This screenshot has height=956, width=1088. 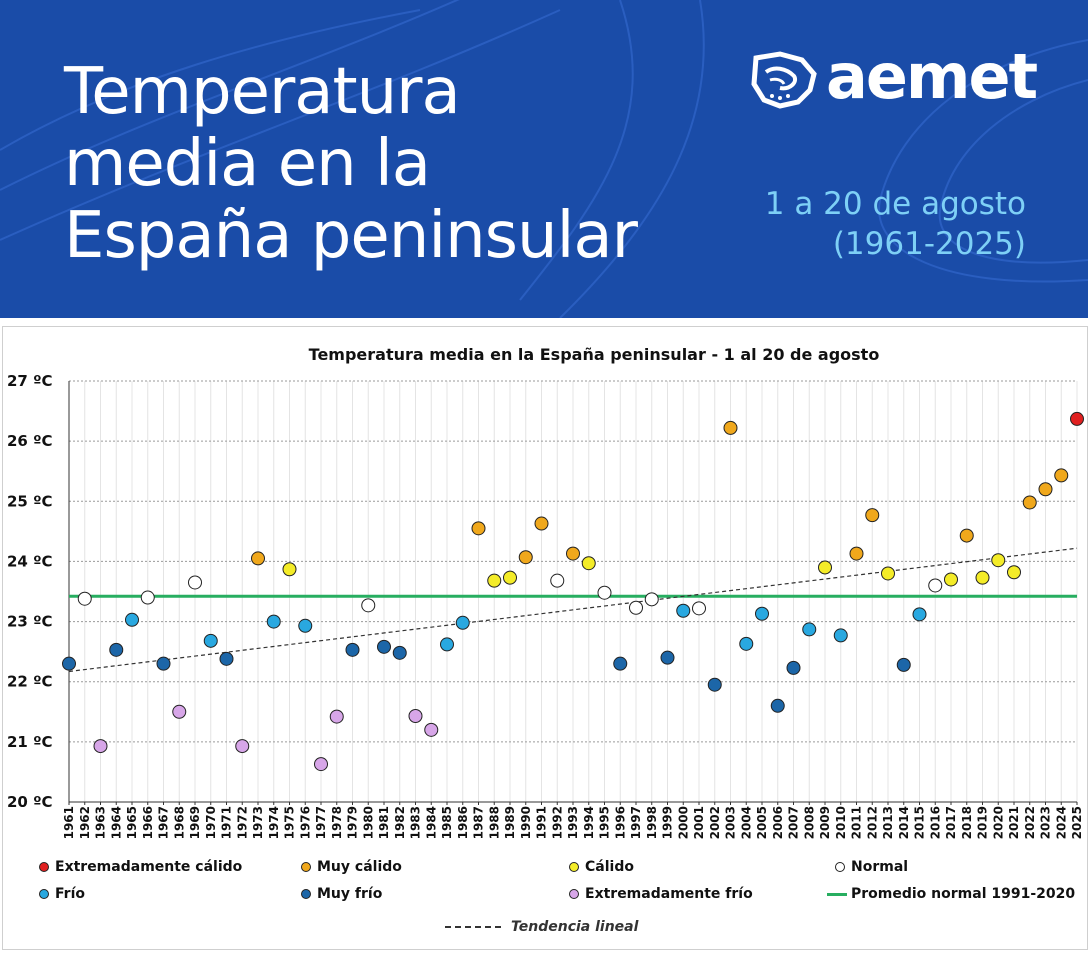 I want to click on y-tick-label: 23 ºC, so click(x=30, y=622).